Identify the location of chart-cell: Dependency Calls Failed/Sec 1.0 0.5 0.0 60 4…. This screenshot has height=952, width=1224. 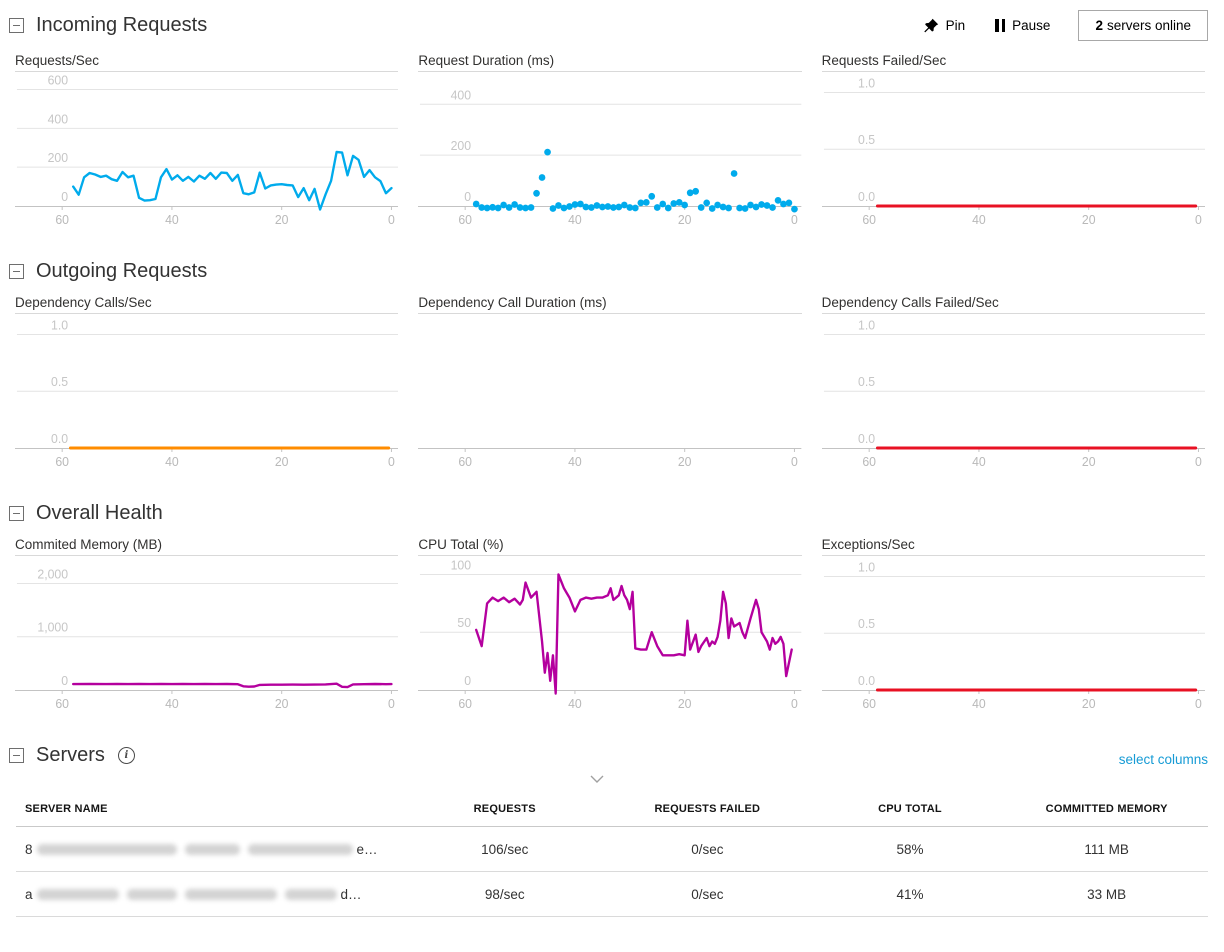
(1013, 385).